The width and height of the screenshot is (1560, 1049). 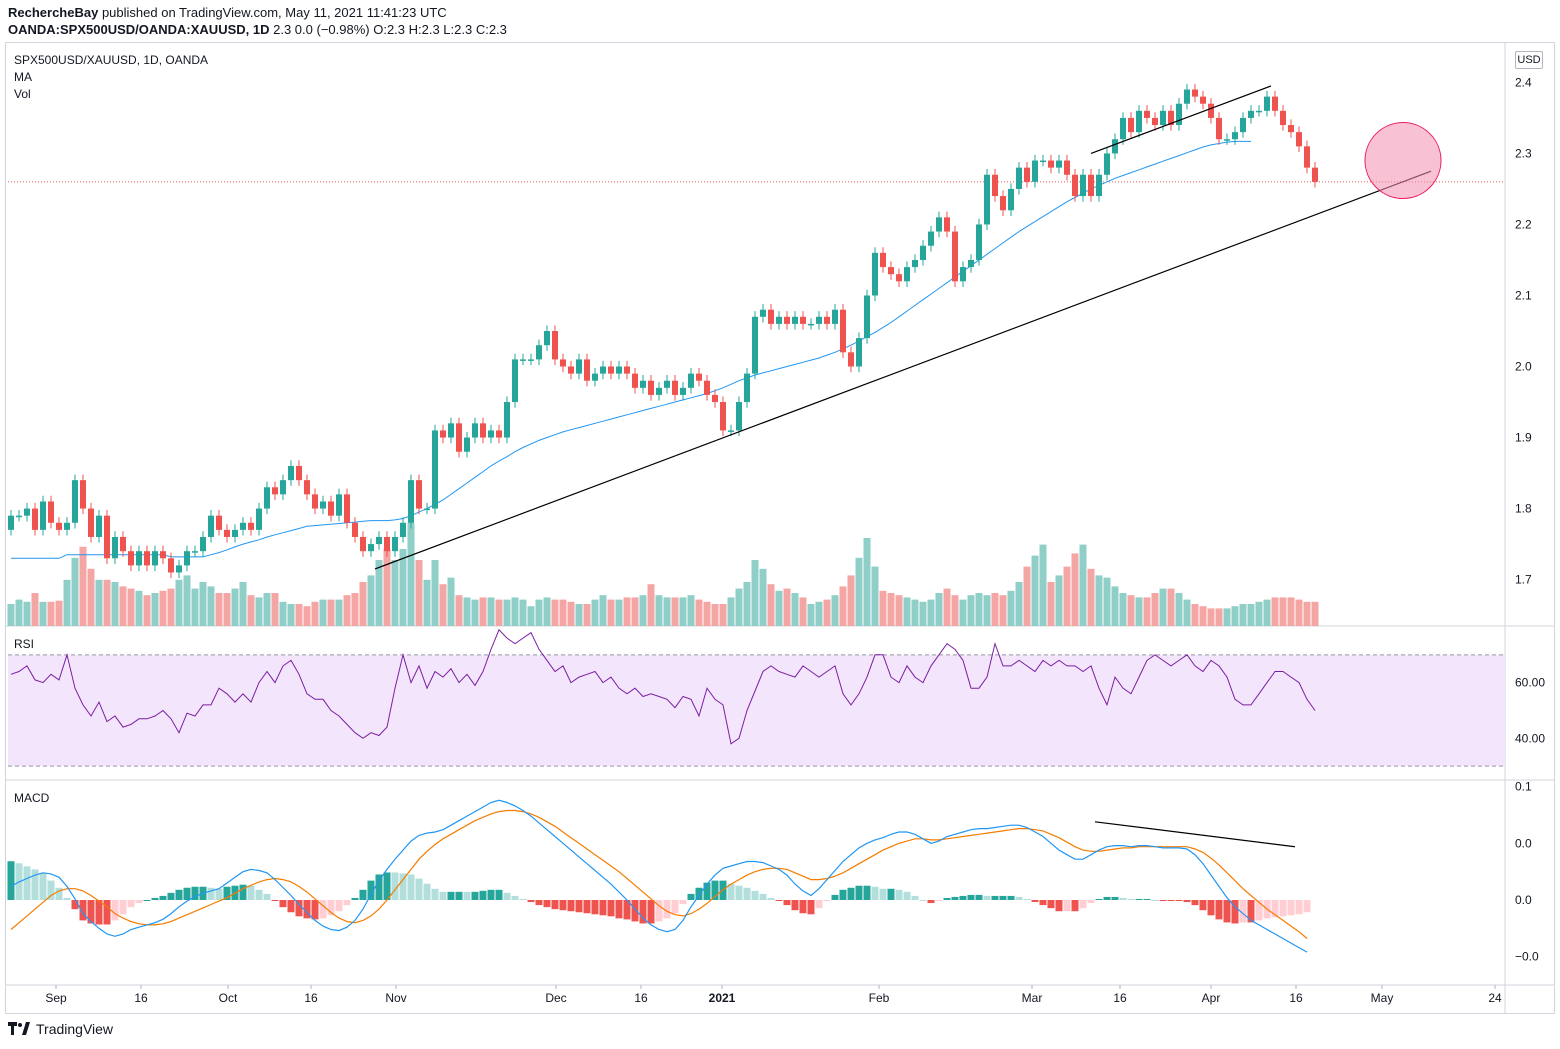 I want to click on price-tick-label: 1.8, so click(x=1523, y=509).